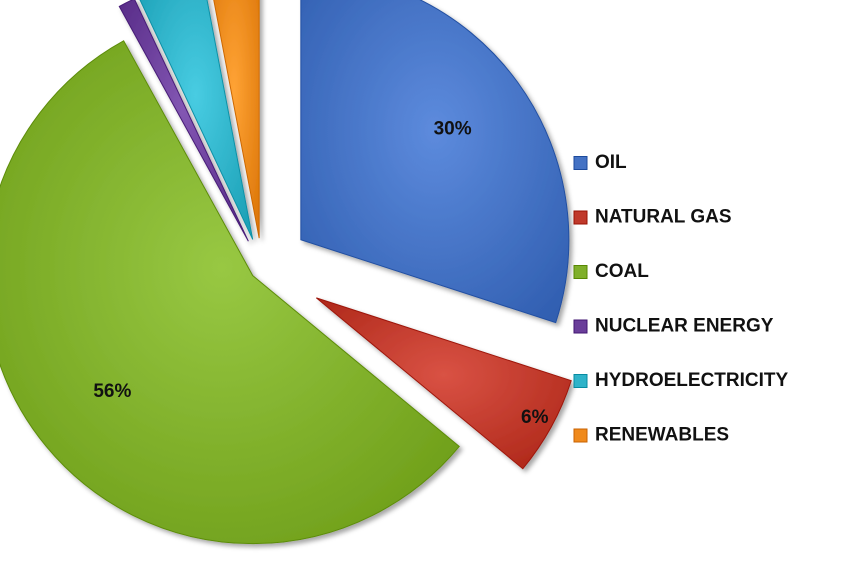  Describe the element at coordinates (580, 435) in the screenshot. I see `legend-swatch-renewables` at that location.